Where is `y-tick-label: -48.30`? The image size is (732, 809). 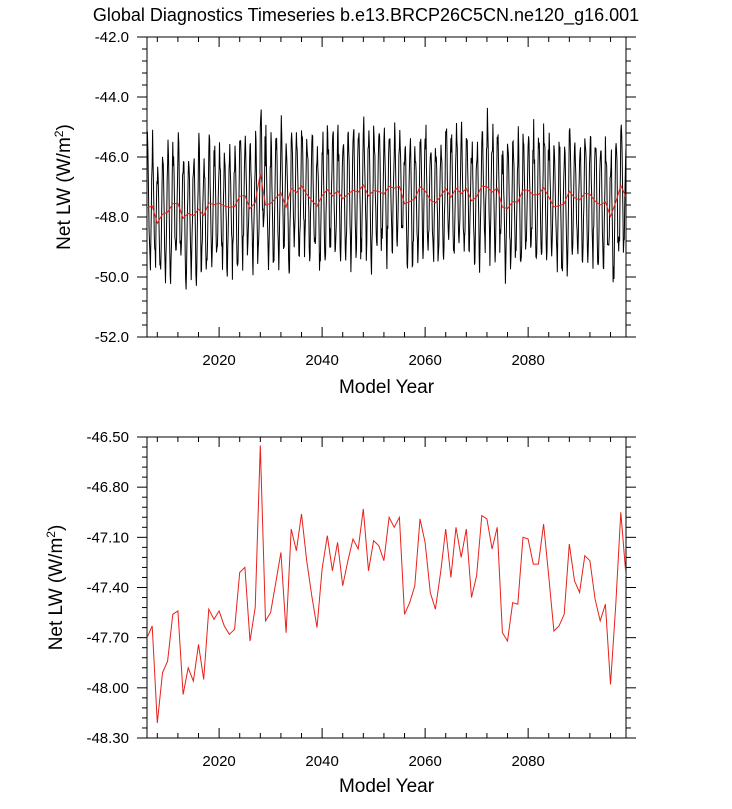 y-tick-label: -48.30 is located at coordinates (107, 738).